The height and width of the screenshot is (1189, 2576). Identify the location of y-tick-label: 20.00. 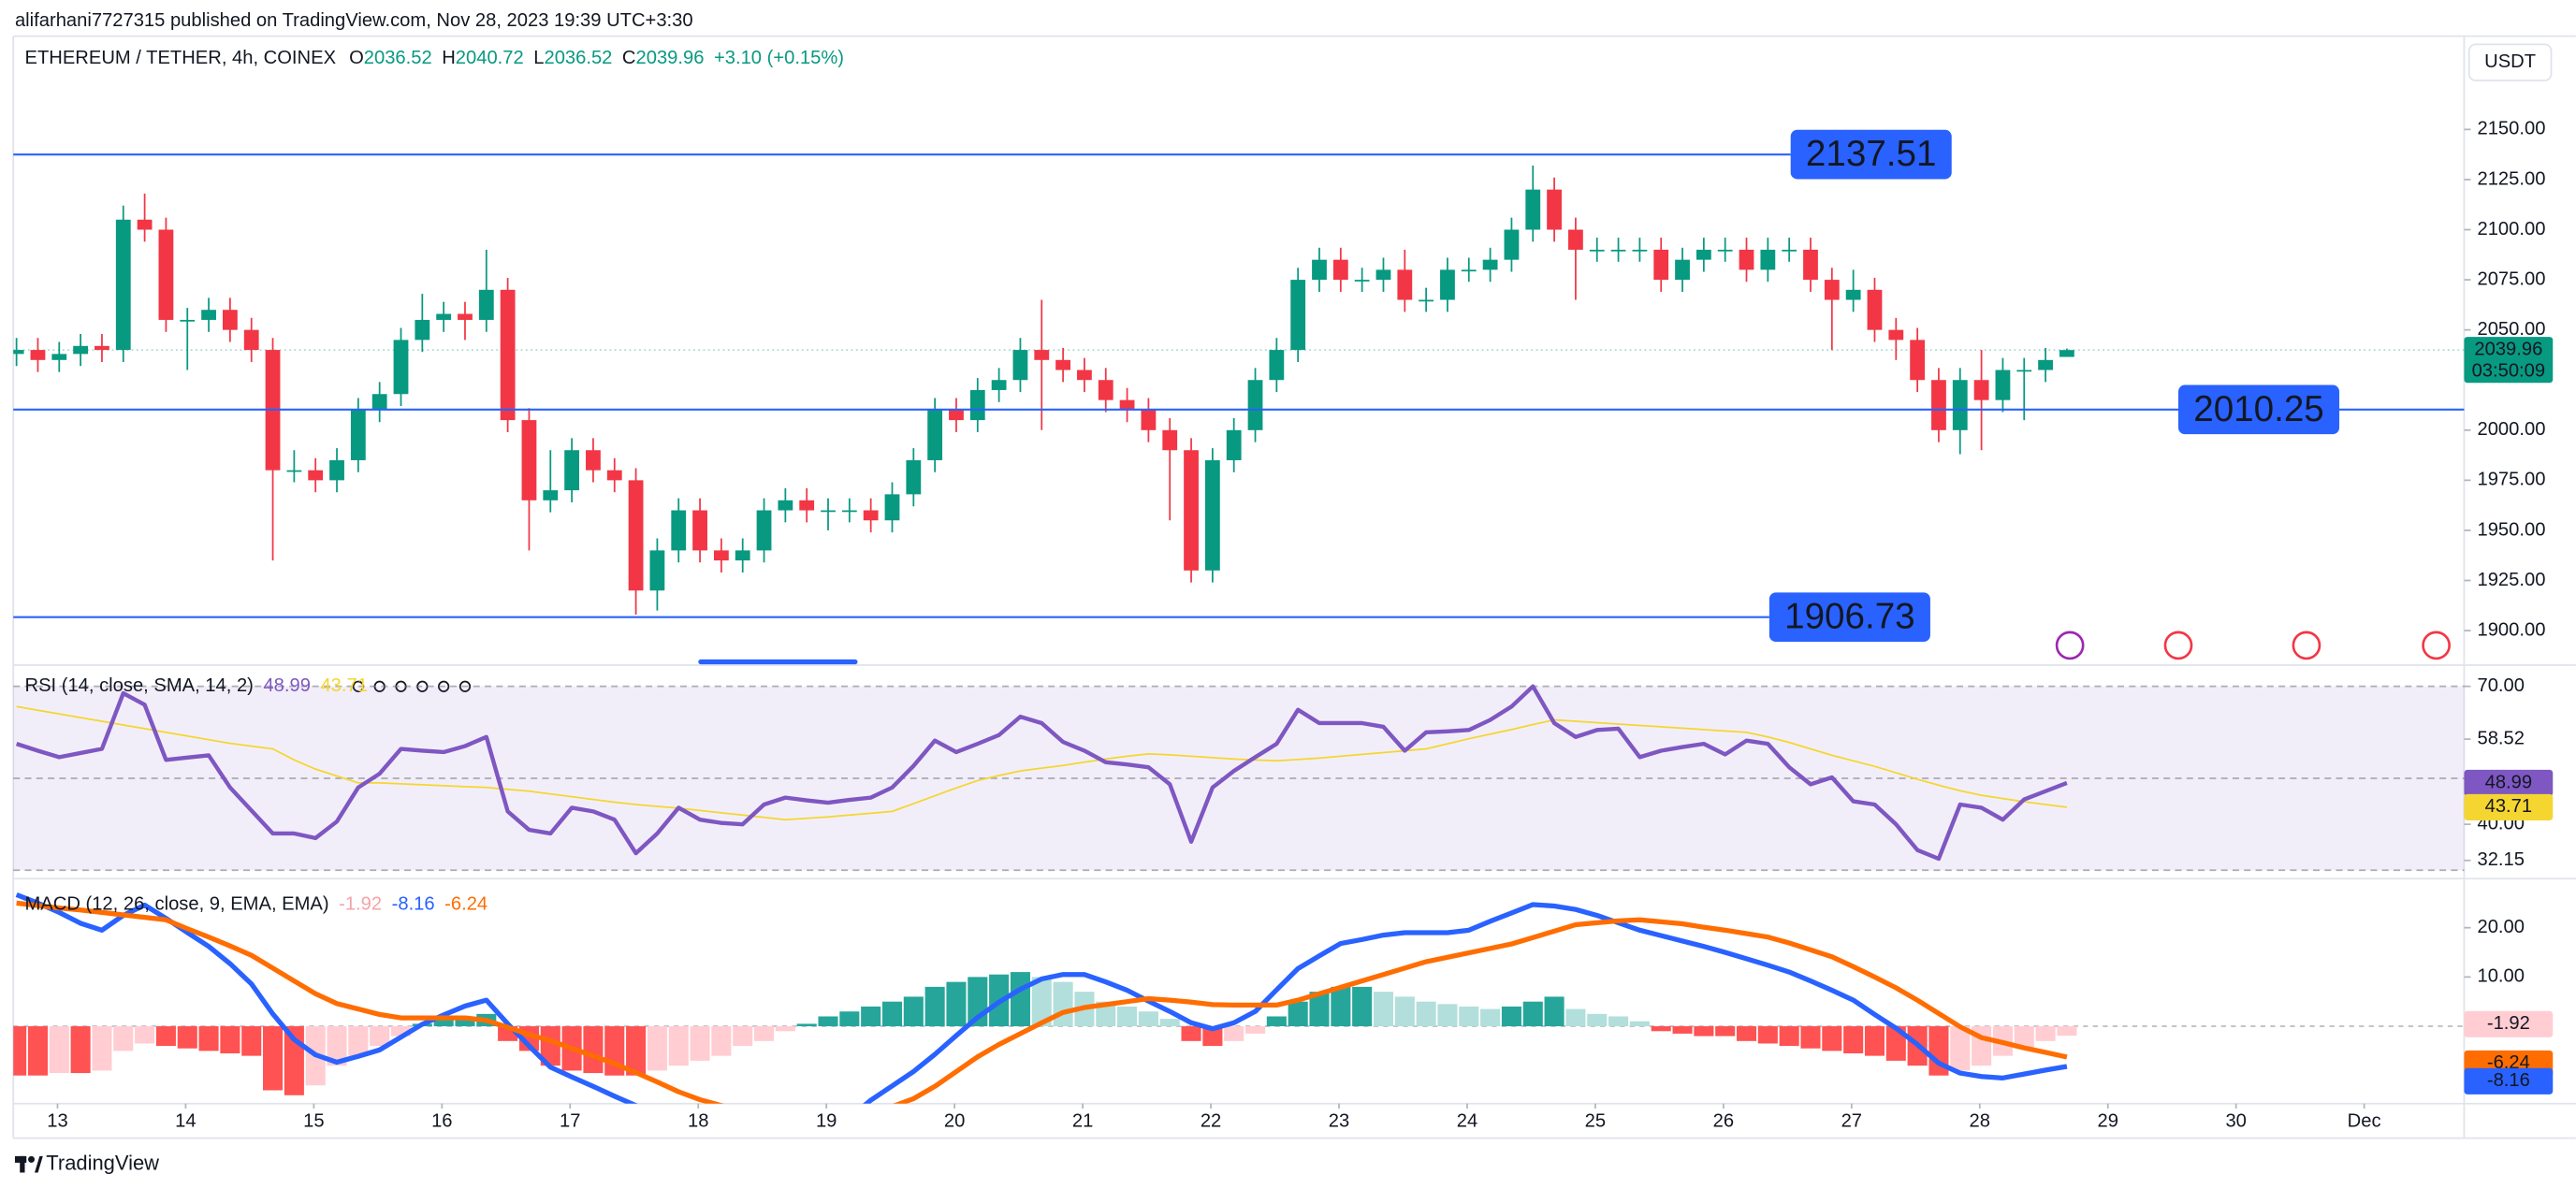
(2501, 927).